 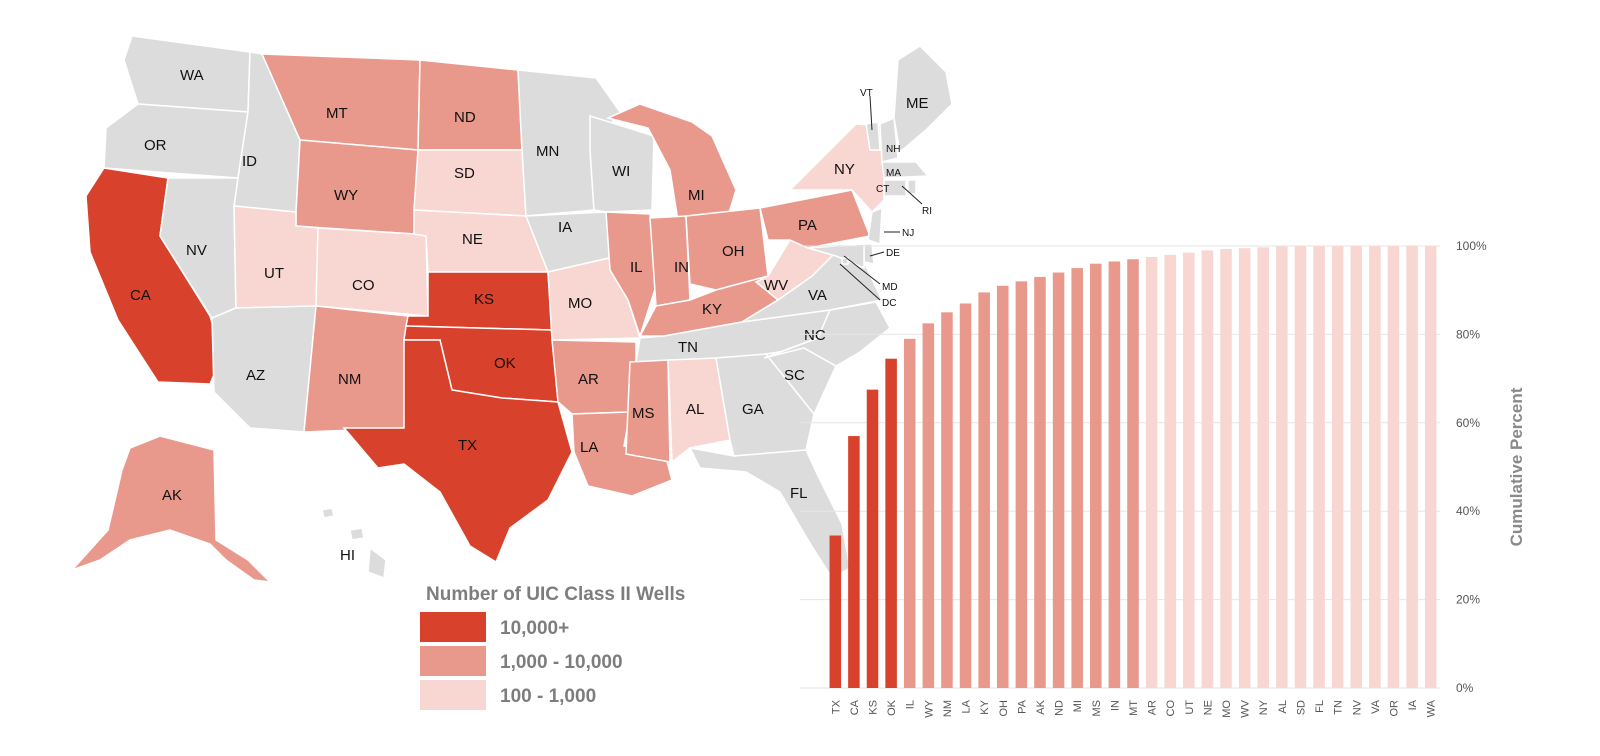 What do you see at coordinates (817, 295) in the screenshot?
I see `label-VA: VA` at bounding box center [817, 295].